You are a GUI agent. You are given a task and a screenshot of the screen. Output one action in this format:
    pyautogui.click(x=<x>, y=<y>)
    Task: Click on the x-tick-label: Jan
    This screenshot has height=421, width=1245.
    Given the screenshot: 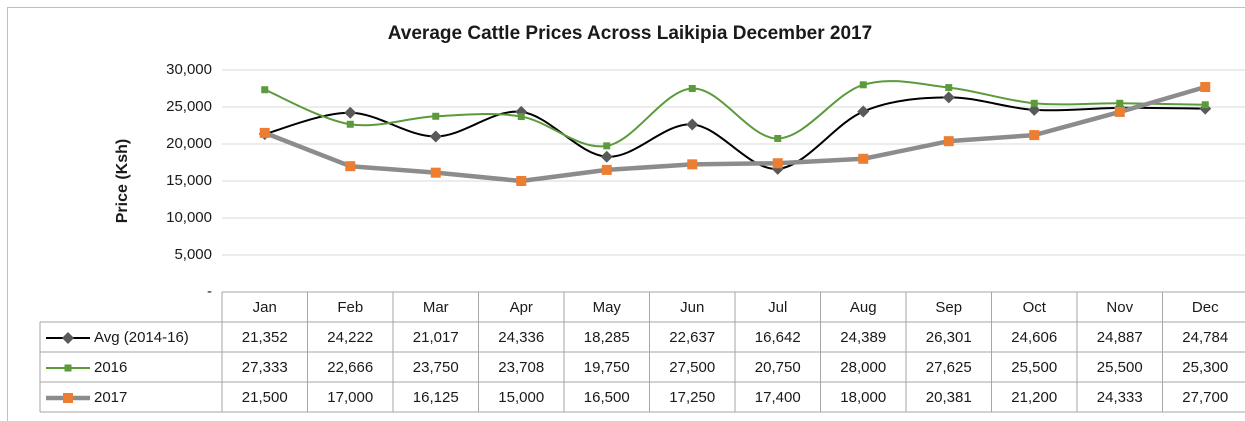 What is the action you would take?
    pyautogui.click(x=265, y=307)
    